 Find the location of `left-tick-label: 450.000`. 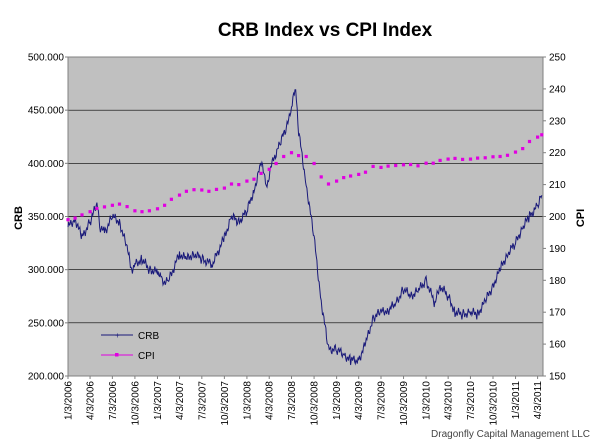

left-tick-label: 450.000 is located at coordinates (46, 111).